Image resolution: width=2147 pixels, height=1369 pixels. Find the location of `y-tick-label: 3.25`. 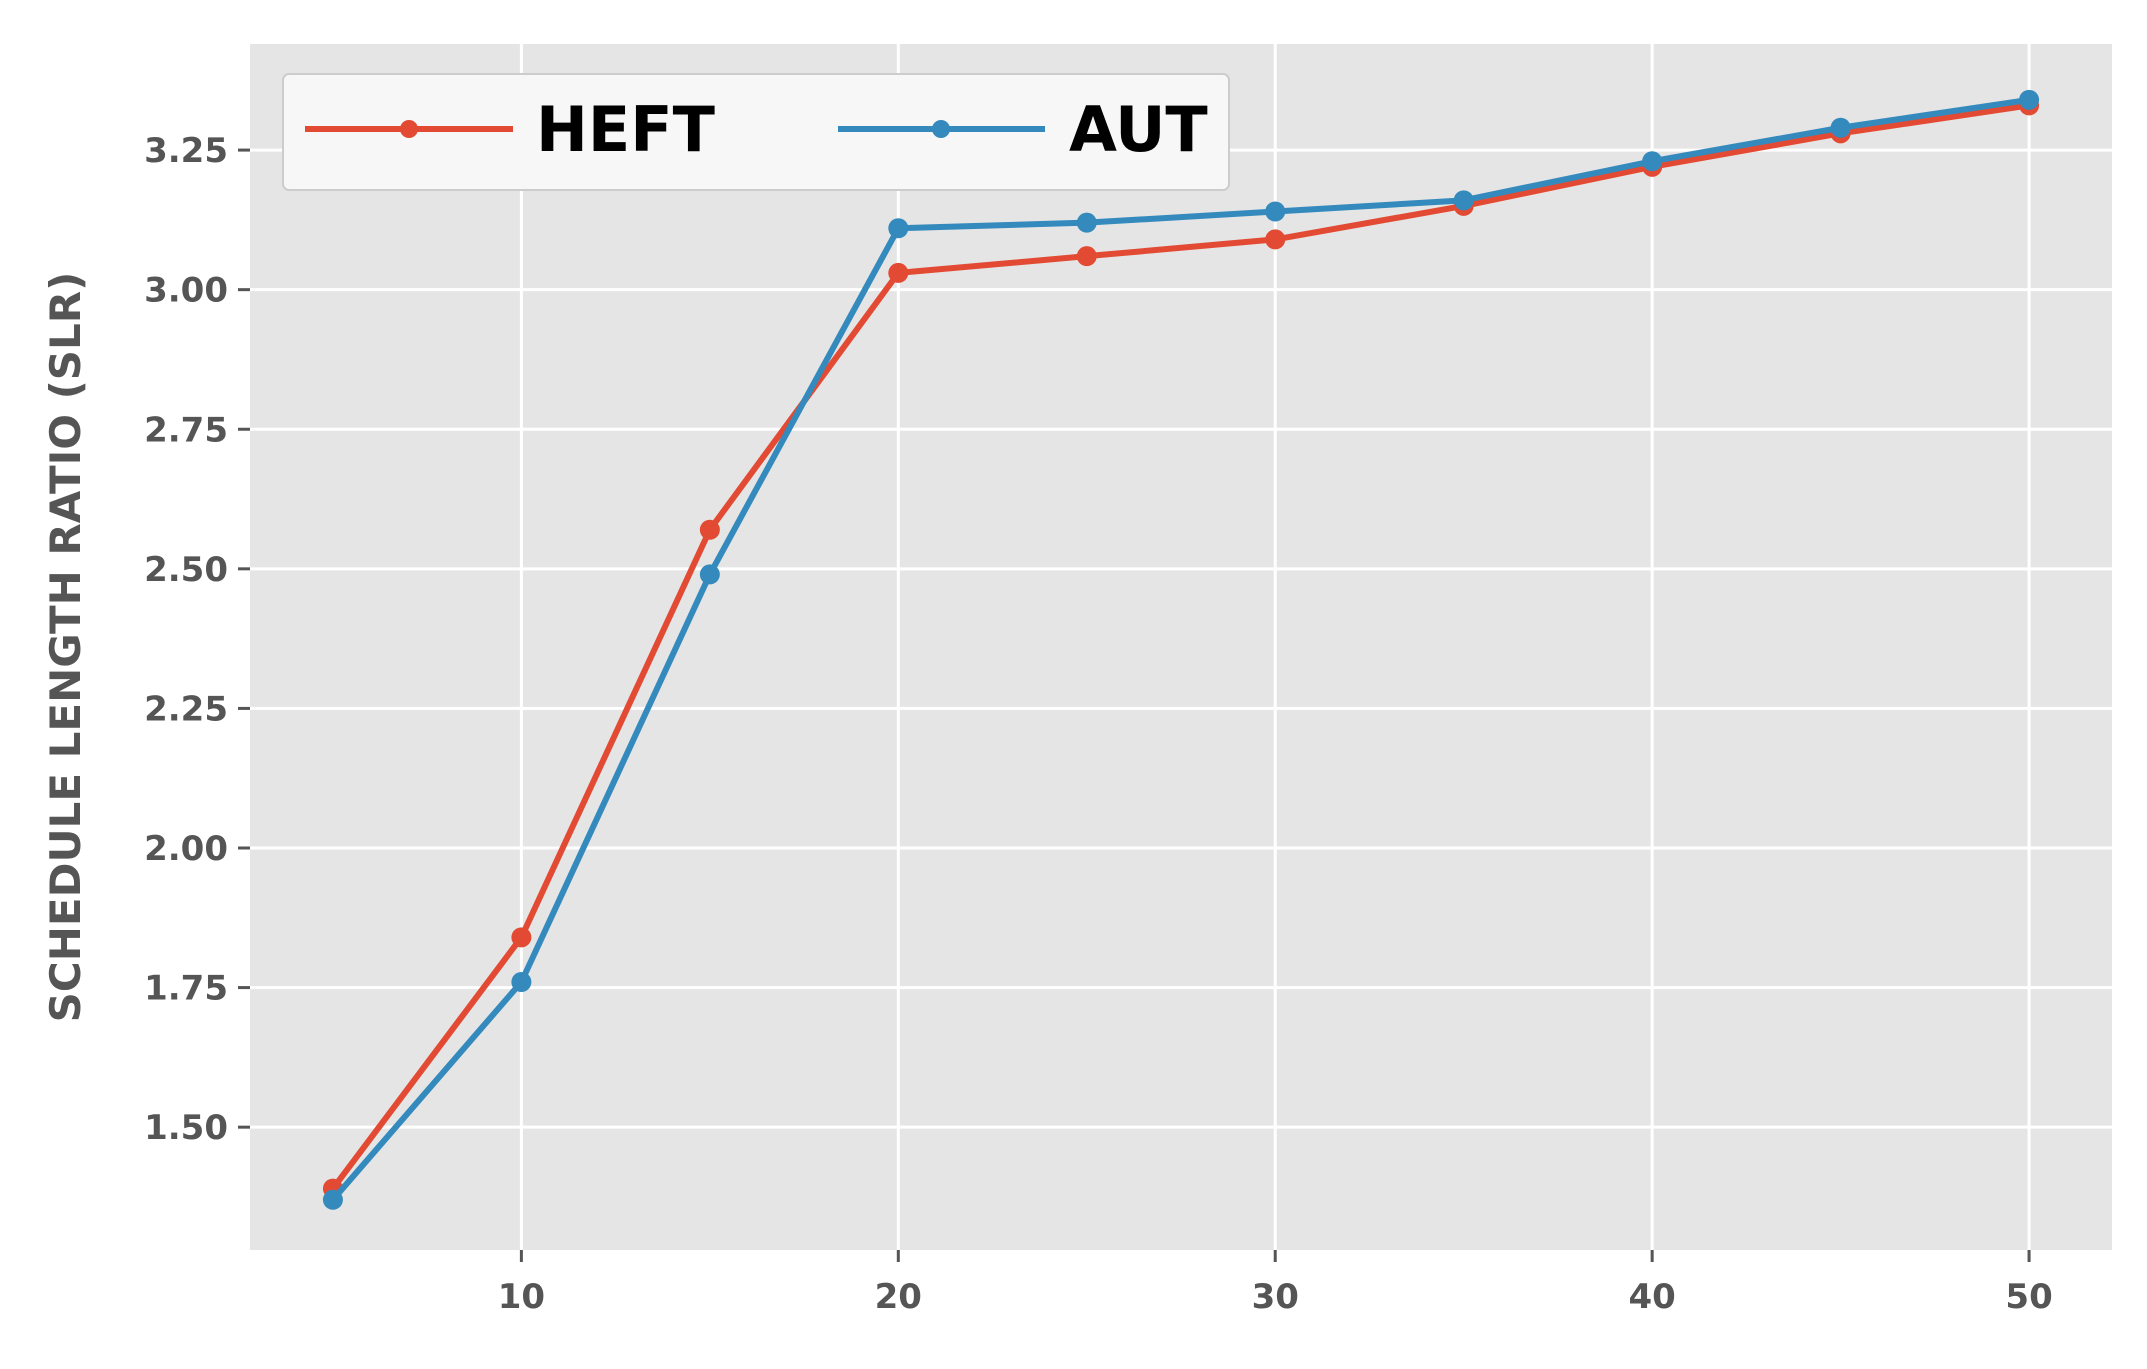

y-tick-label: 3.25 is located at coordinates (186, 151).